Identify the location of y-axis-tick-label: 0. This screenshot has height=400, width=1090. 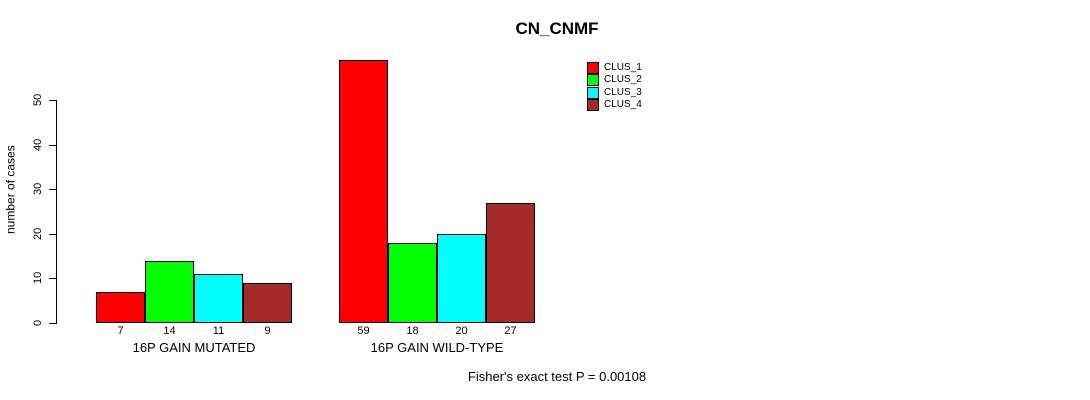
(38, 323).